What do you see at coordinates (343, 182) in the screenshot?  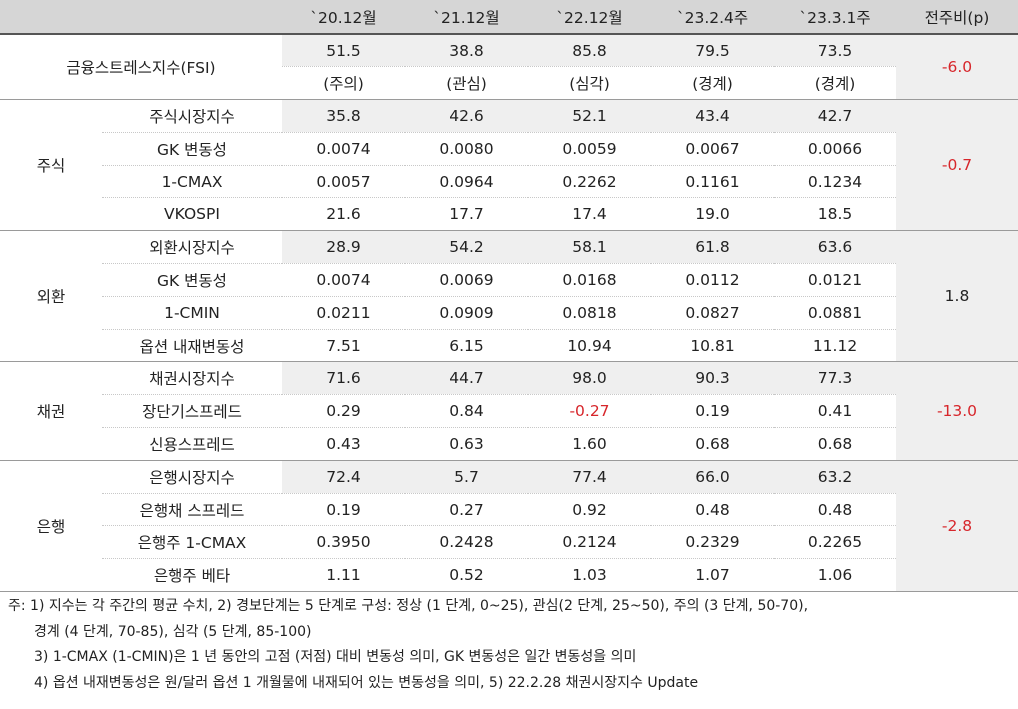 I see `indicator-value: 0.0057` at bounding box center [343, 182].